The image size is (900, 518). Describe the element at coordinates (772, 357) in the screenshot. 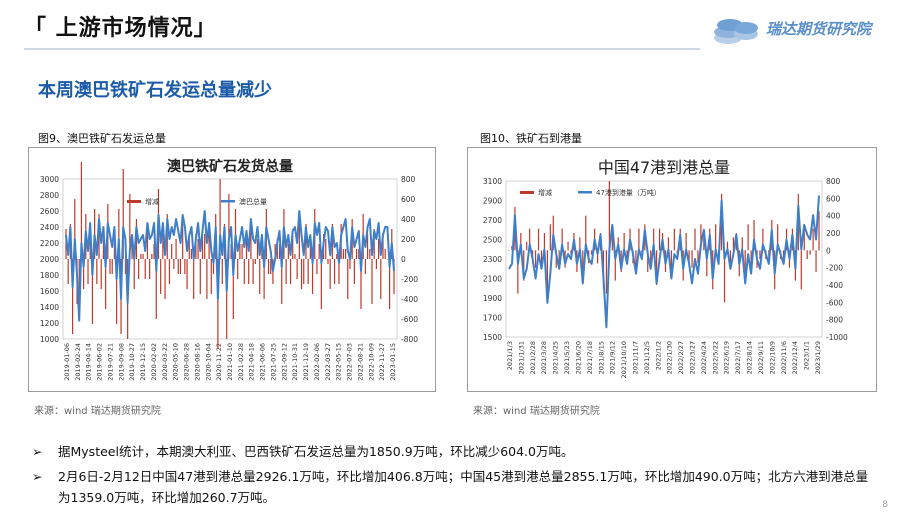

I see `x-tick-label: 2022/10/9` at that location.